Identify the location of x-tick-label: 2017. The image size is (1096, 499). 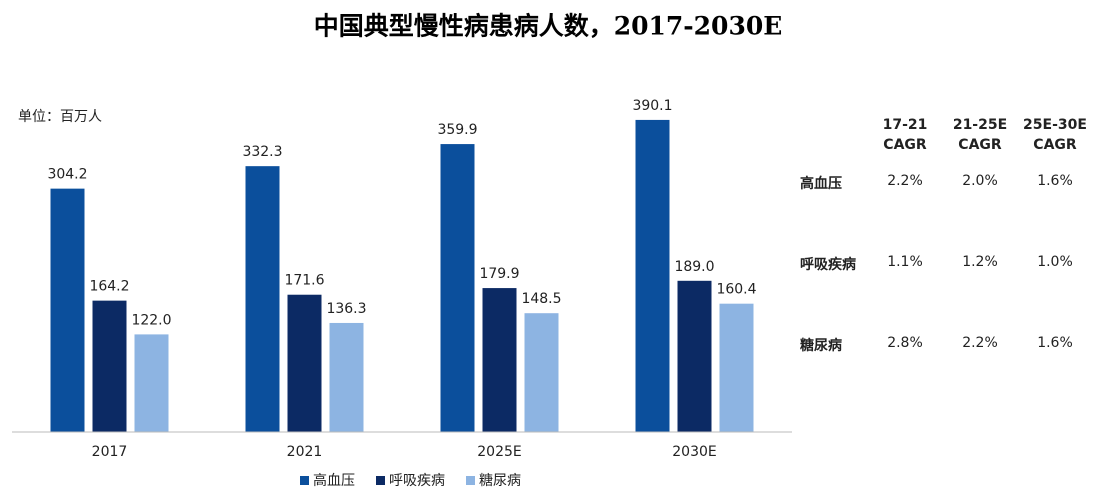
(110, 452).